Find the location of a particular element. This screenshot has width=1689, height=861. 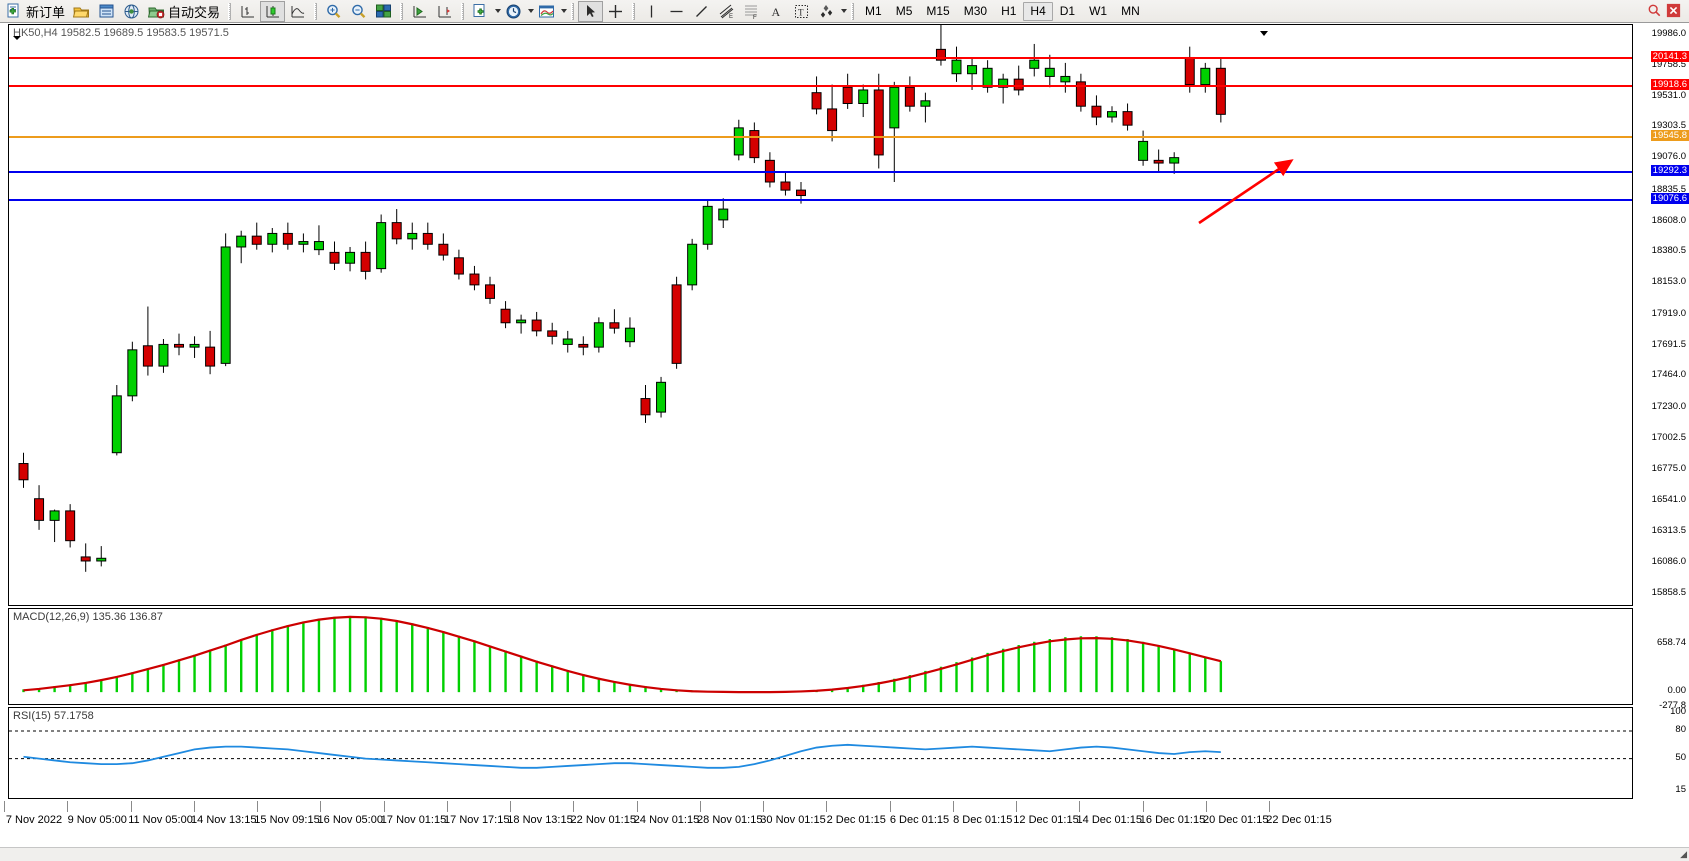

tile-windows-button is located at coordinates (383, 11).